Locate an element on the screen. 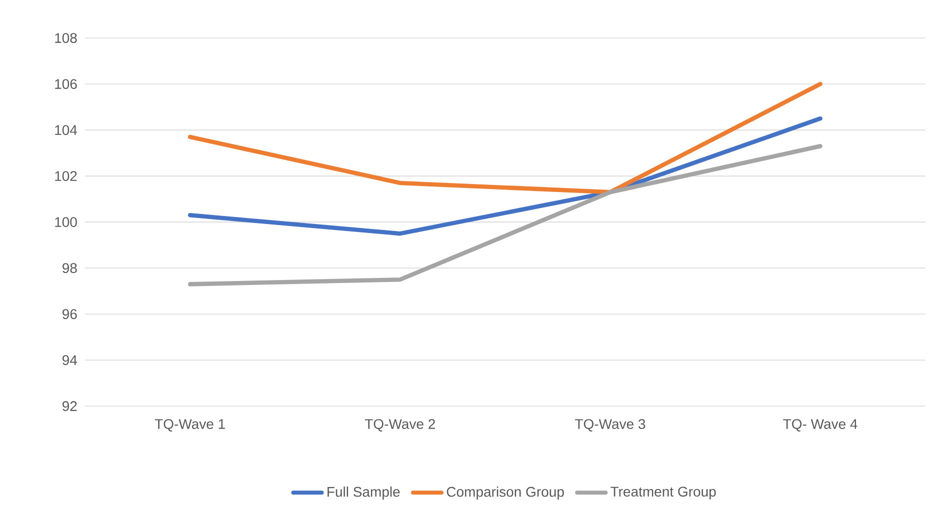 The height and width of the screenshot is (529, 947). y-tick-label: 98 is located at coordinates (69, 268).